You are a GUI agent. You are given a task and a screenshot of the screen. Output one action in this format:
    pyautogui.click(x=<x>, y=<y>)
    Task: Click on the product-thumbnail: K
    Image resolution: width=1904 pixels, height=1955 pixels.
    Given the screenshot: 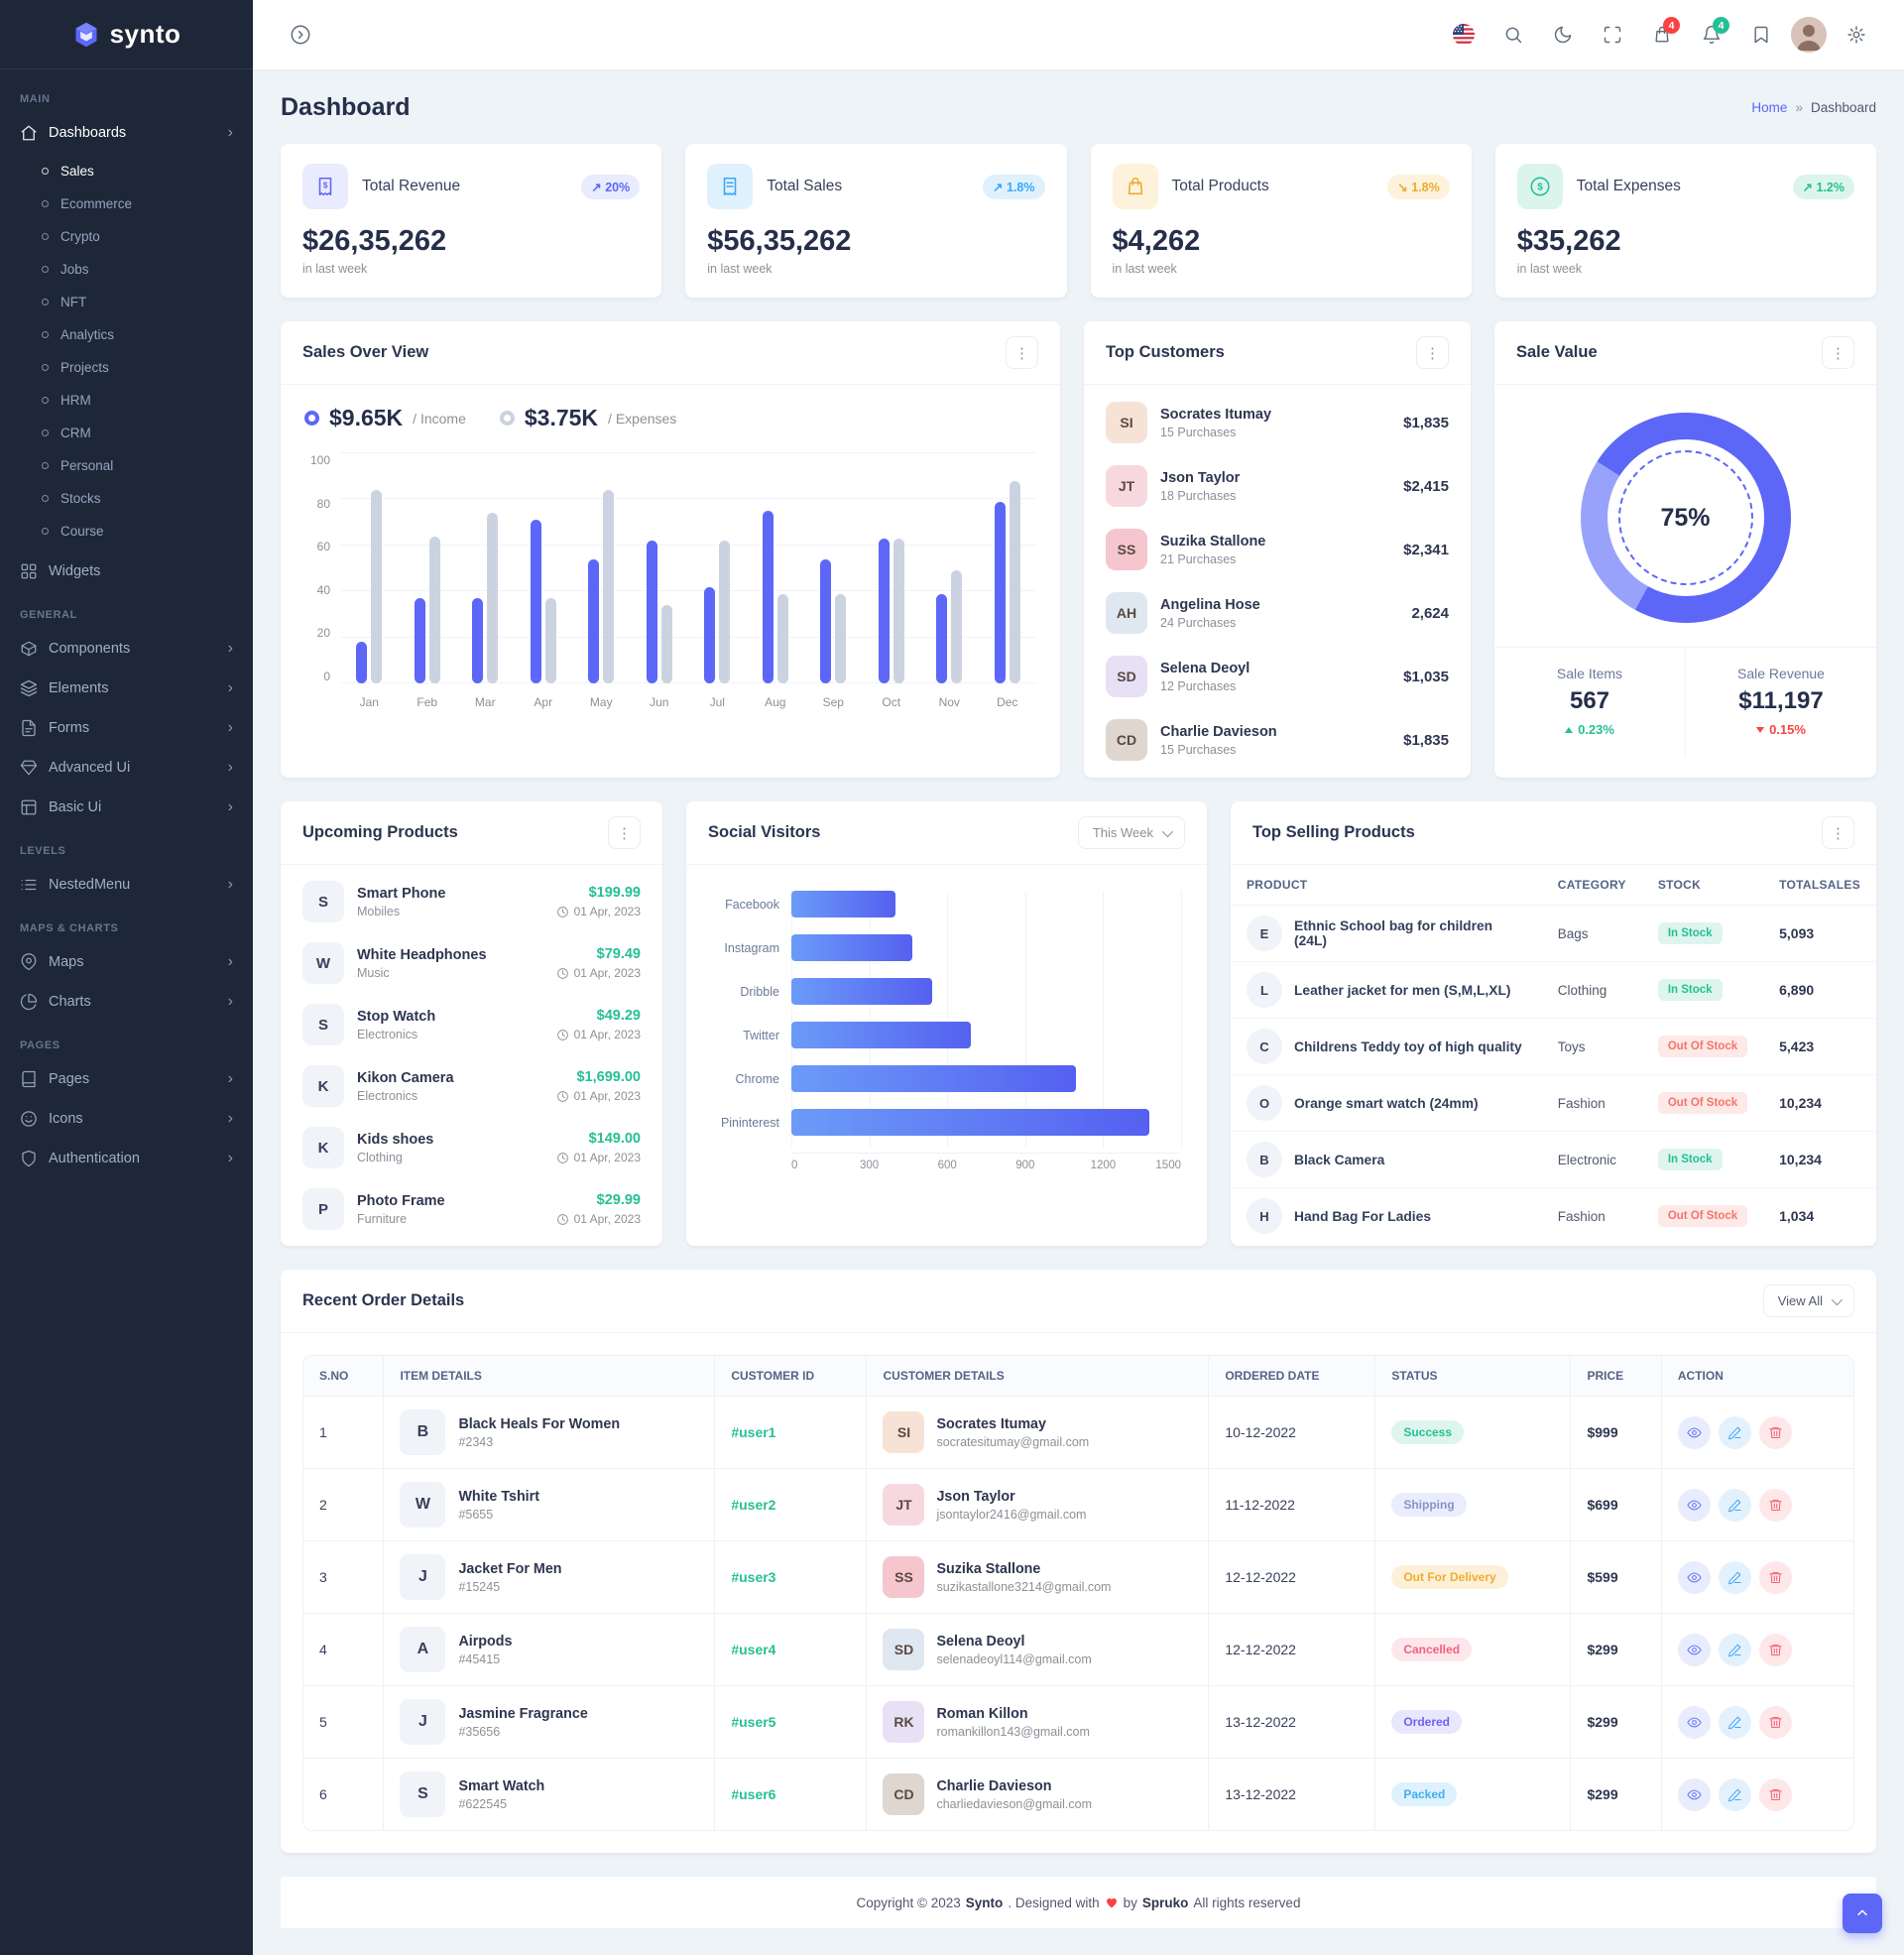 What is the action you would take?
    pyautogui.click(x=323, y=1148)
    